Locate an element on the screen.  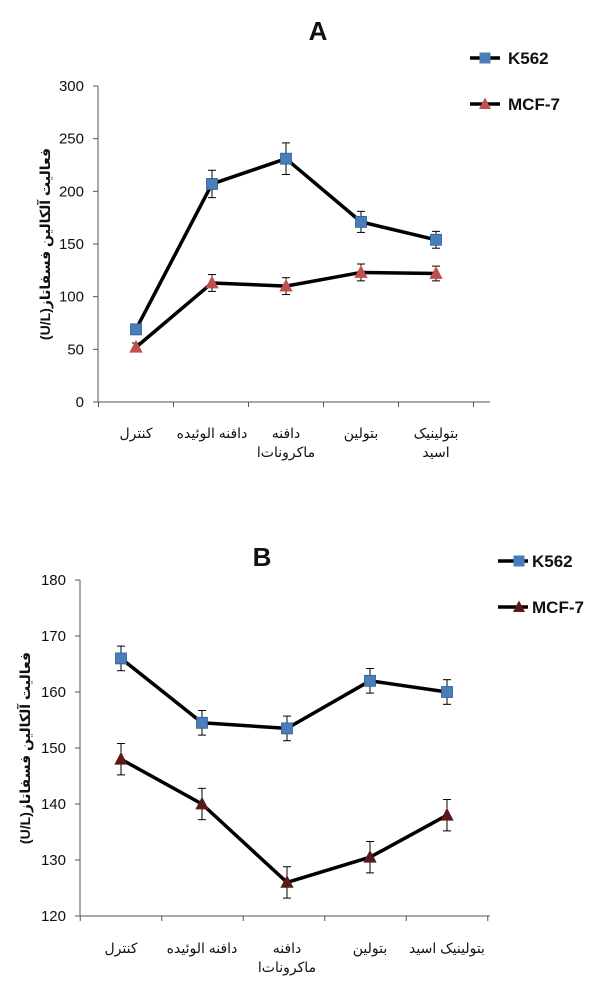
y-tick-label: 130 is located at coordinates (53, 860).